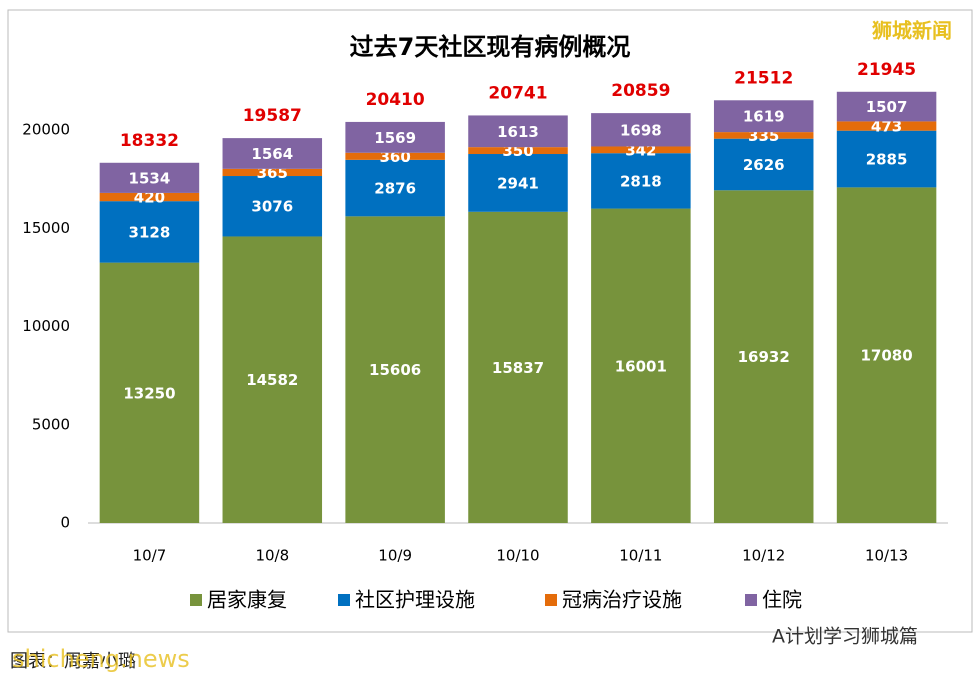 The image size is (980, 679). I want to click on x-tick-label: 10/10, so click(517, 556).